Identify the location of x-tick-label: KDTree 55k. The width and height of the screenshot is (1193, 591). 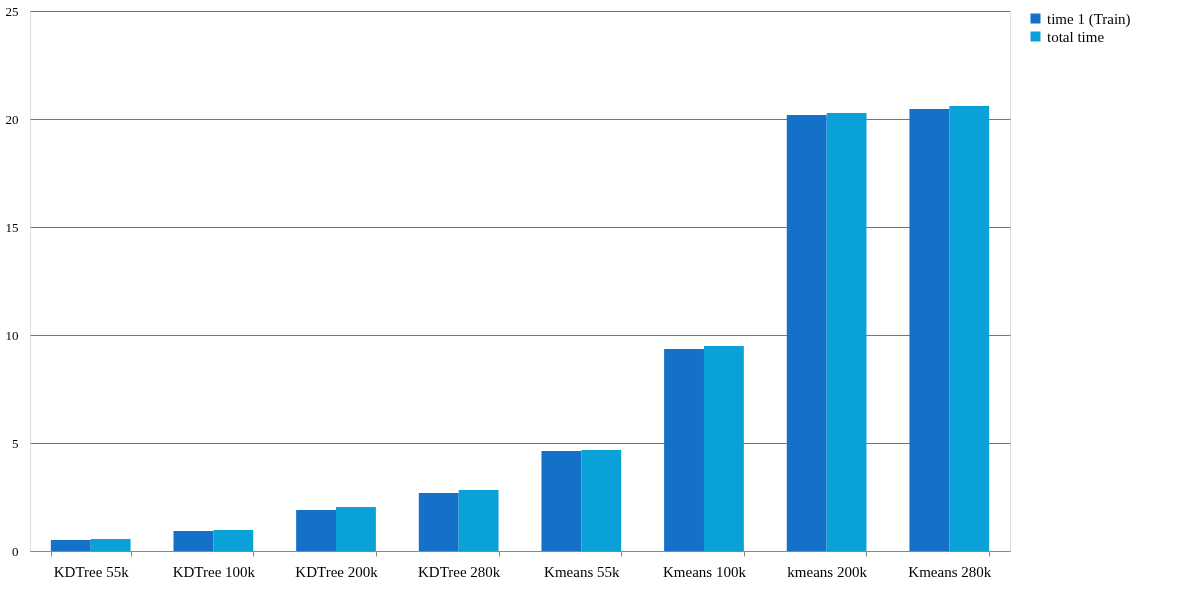
(91, 571).